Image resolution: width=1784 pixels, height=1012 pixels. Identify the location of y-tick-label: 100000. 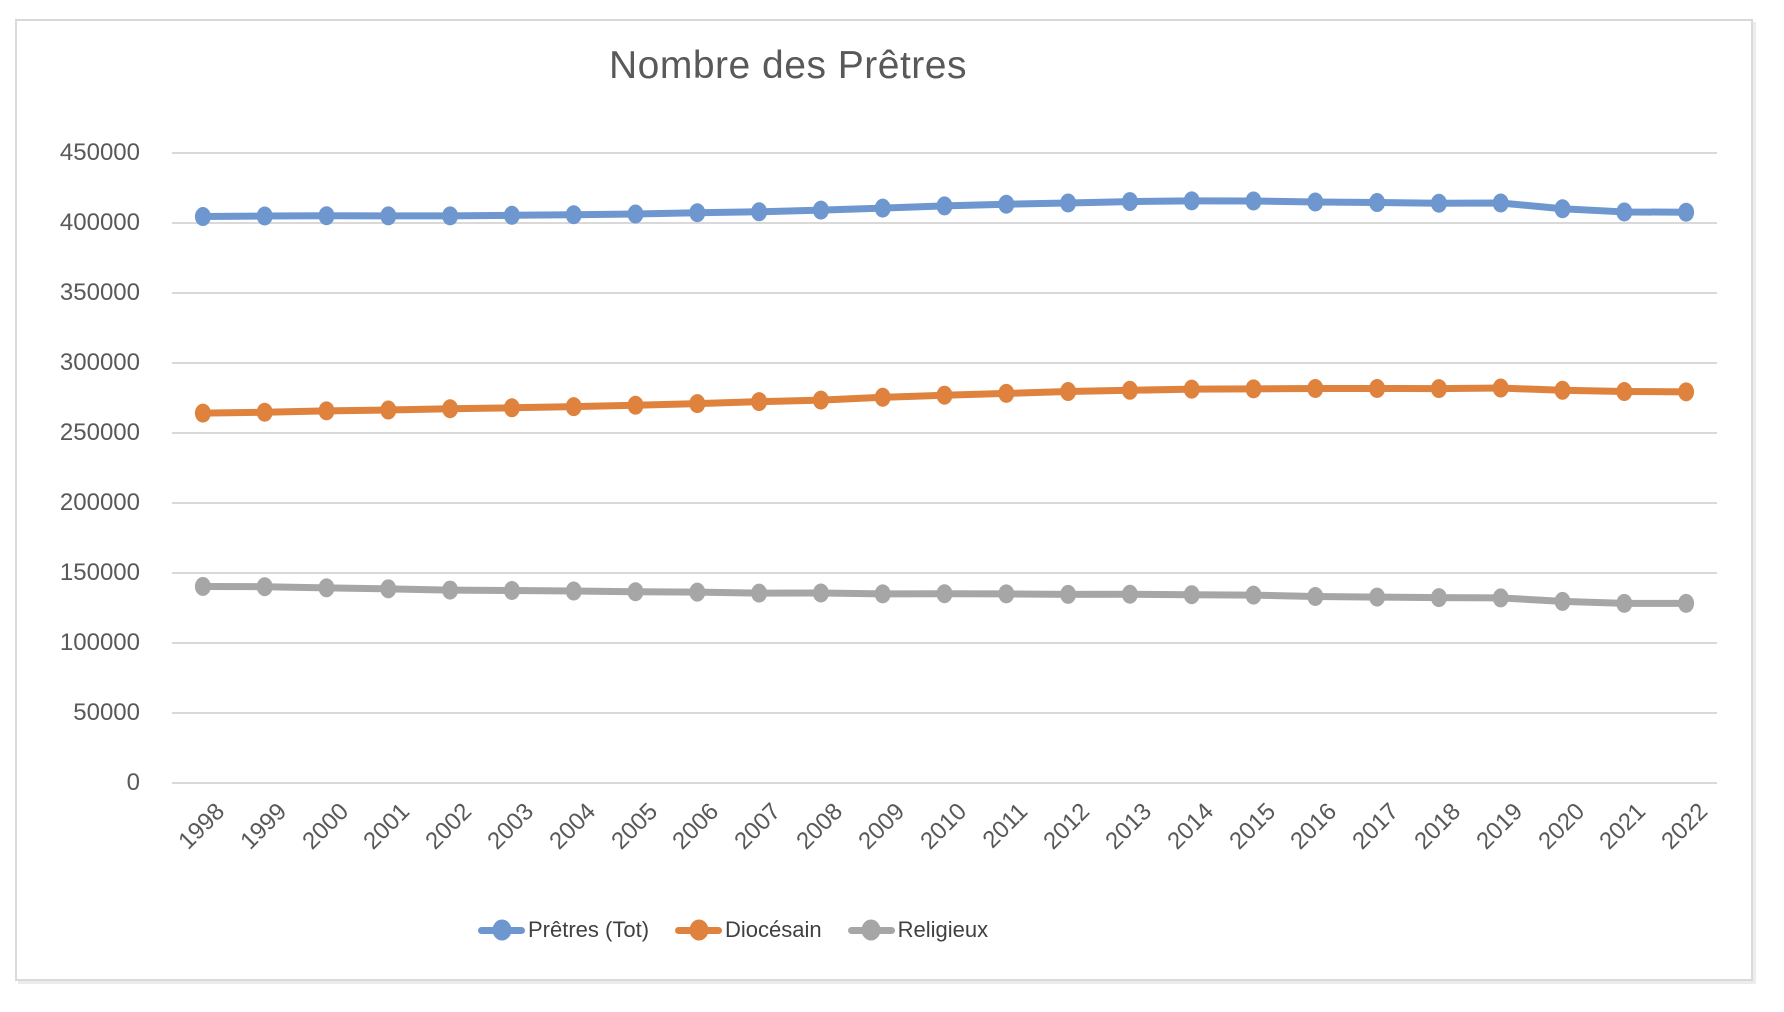
(99, 642).